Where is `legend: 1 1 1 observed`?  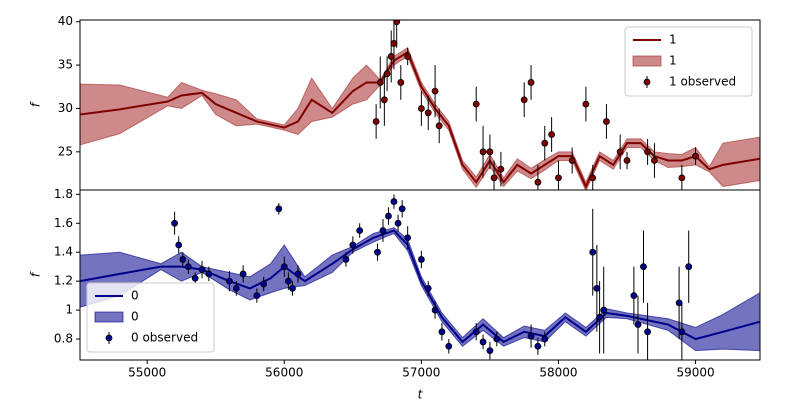 legend: 1 1 1 observed is located at coordinates (688, 61).